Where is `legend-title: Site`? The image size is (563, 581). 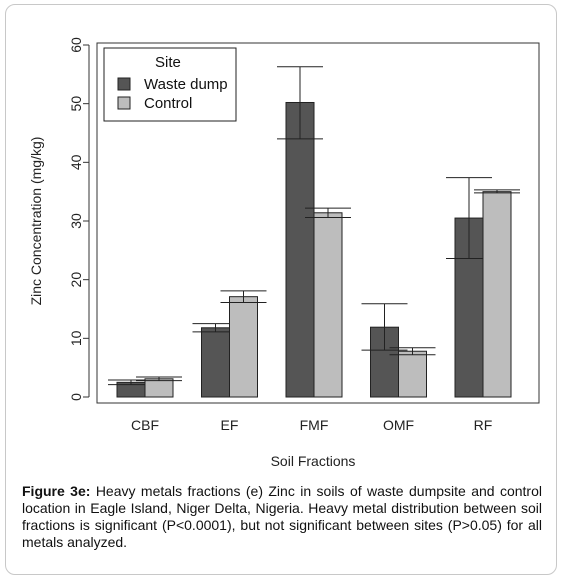
legend-title: Site is located at coordinates (168, 62).